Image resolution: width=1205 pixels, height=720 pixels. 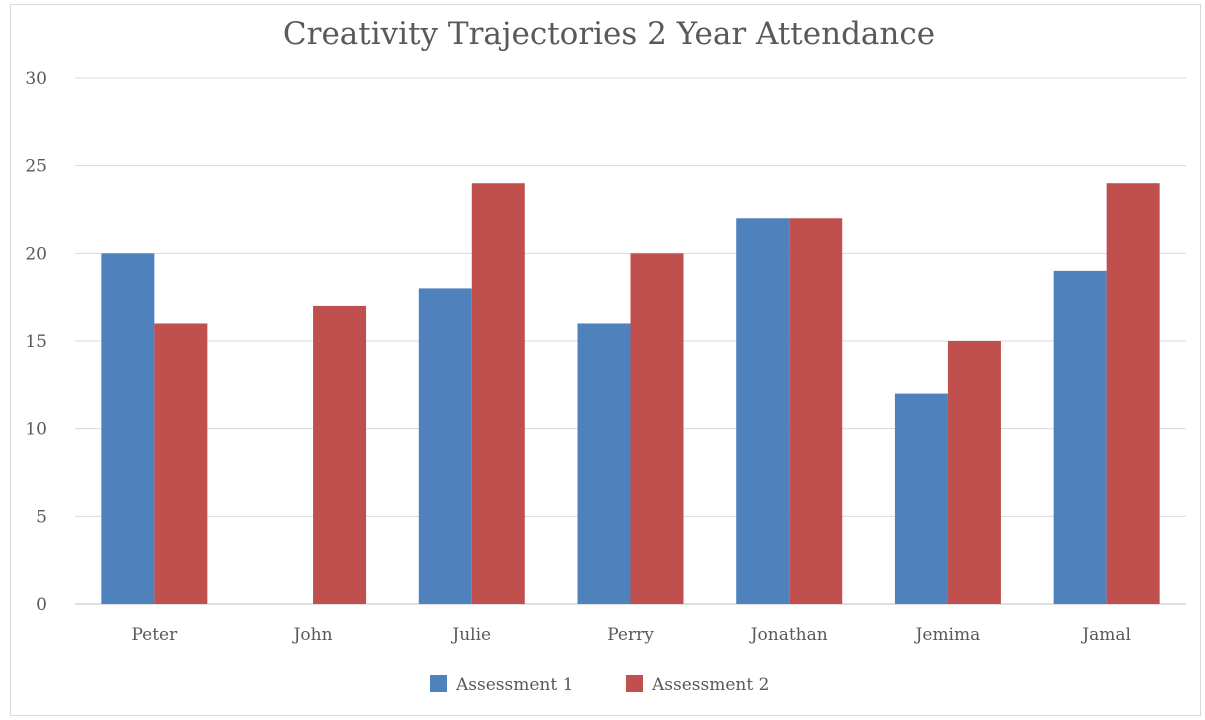 I want to click on x-category-label: Jamal, so click(x=1105, y=635).